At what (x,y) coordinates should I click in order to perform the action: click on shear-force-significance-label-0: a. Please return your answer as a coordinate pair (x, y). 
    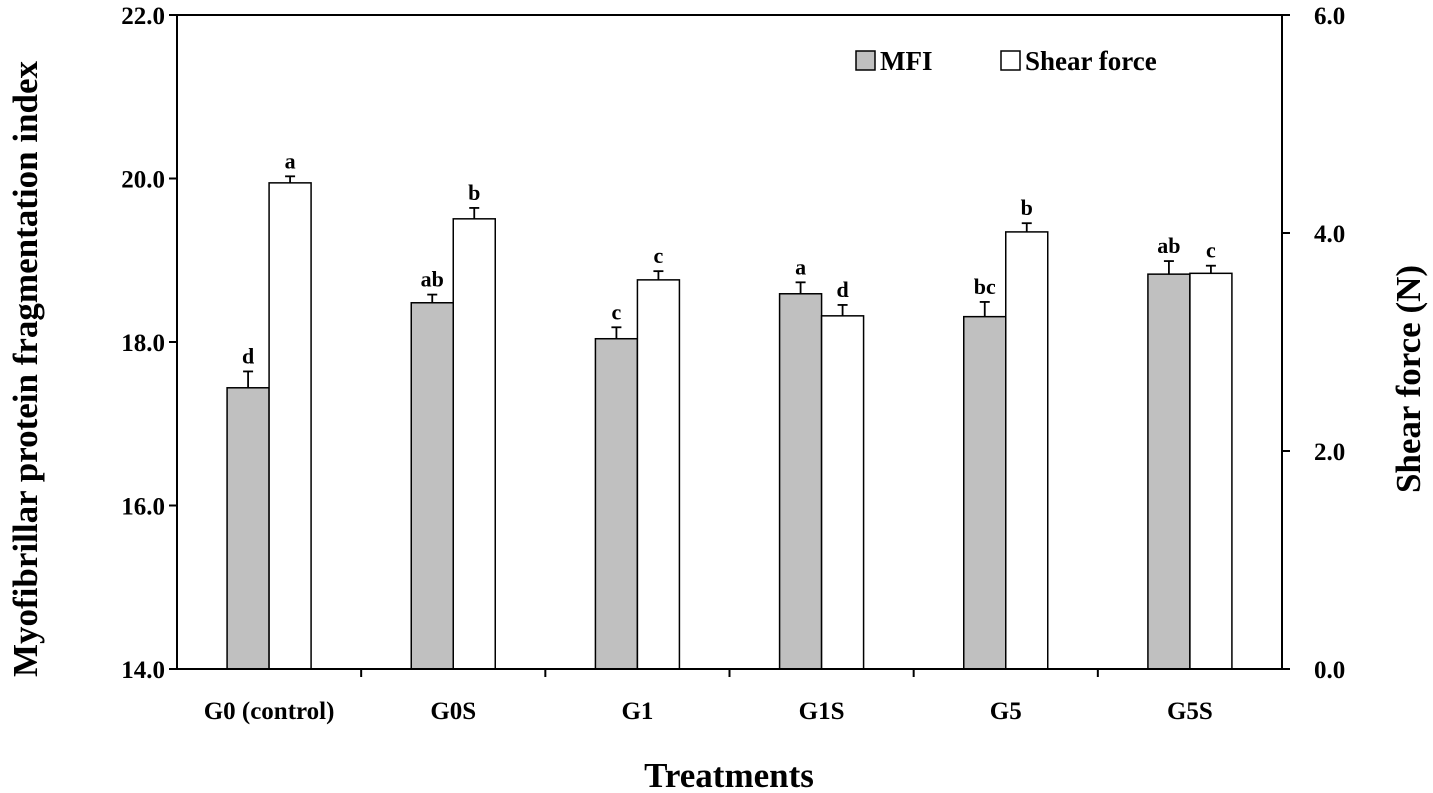
    Looking at the image, I should click on (290, 160).